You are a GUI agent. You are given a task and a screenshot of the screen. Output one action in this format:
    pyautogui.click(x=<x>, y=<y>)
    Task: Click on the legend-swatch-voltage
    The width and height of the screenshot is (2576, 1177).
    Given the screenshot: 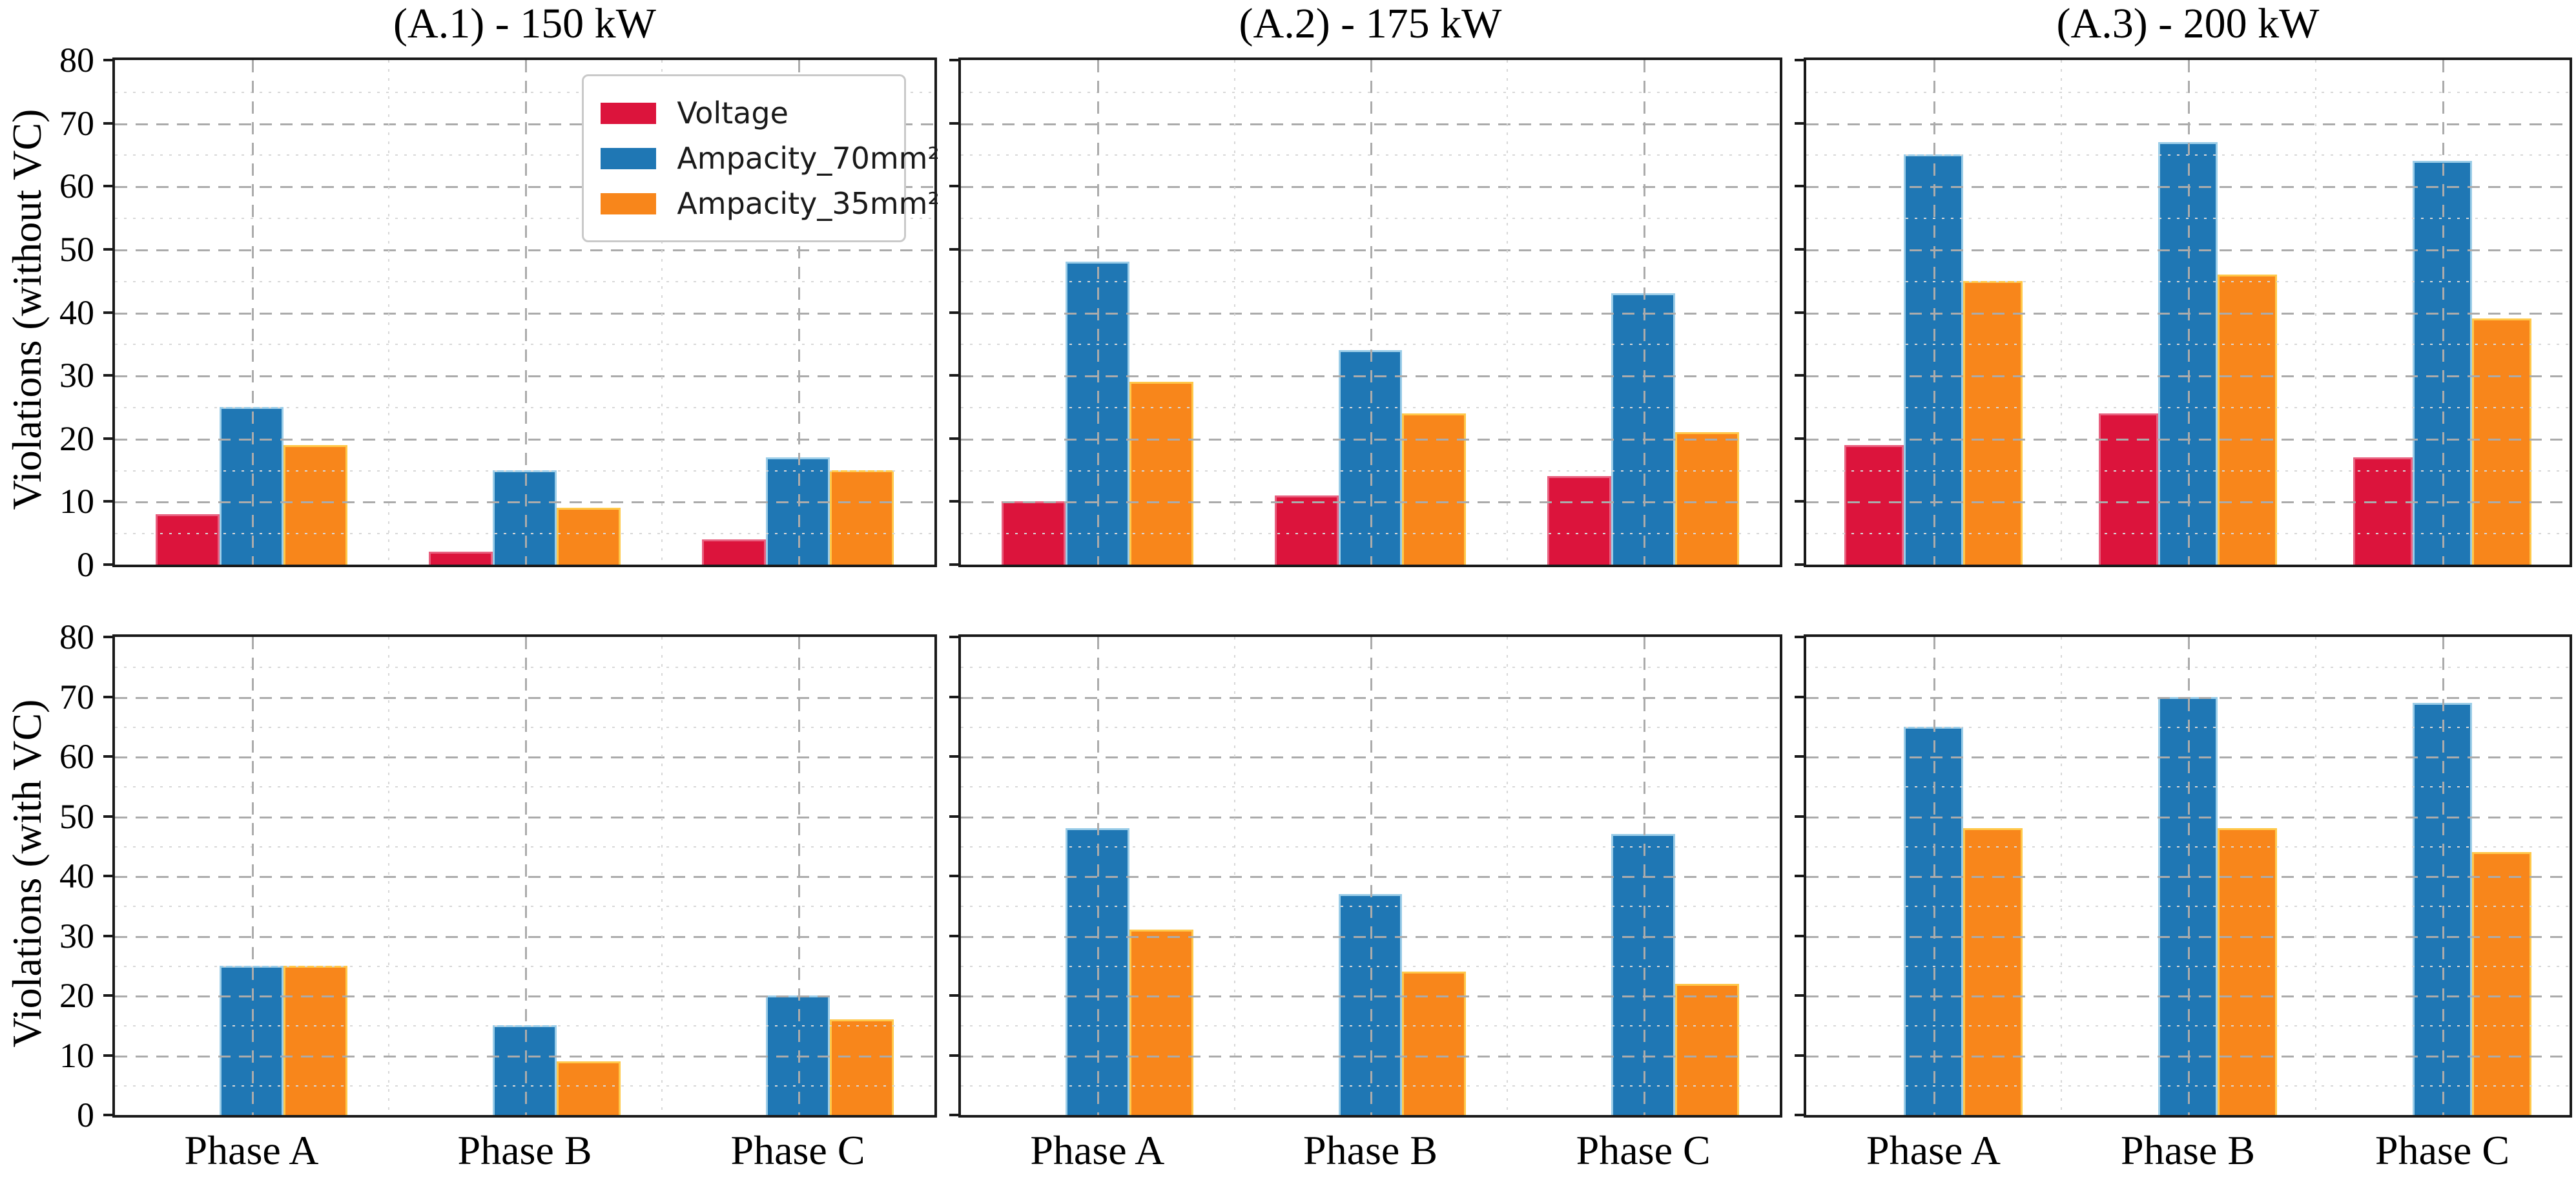 What is the action you would take?
    pyautogui.click(x=629, y=113)
    